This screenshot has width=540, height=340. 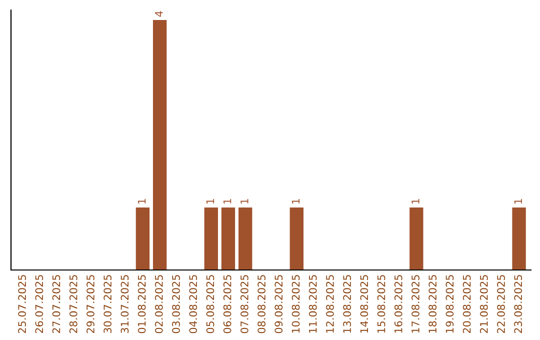 I want to click on x-tick-label: 07.08.2025, so click(x=244, y=304).